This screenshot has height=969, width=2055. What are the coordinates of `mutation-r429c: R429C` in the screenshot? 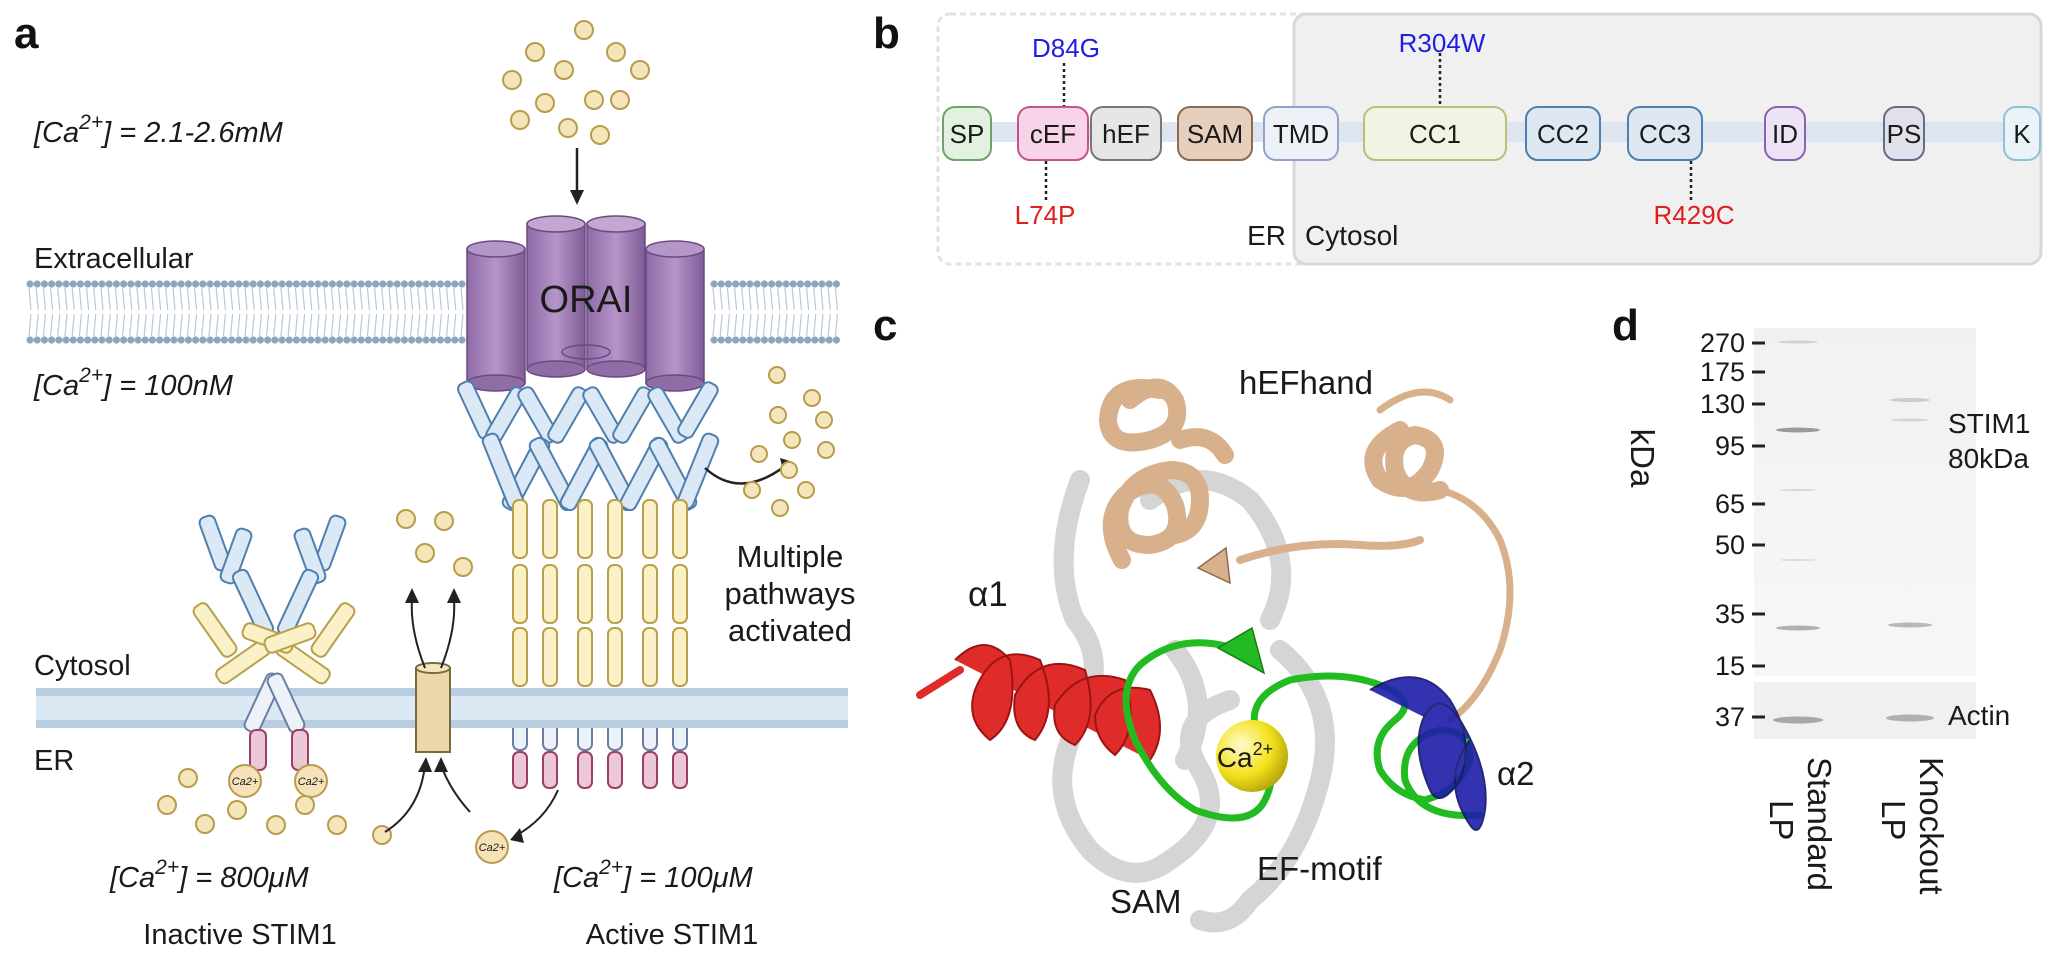 It's located at (1694, 215).